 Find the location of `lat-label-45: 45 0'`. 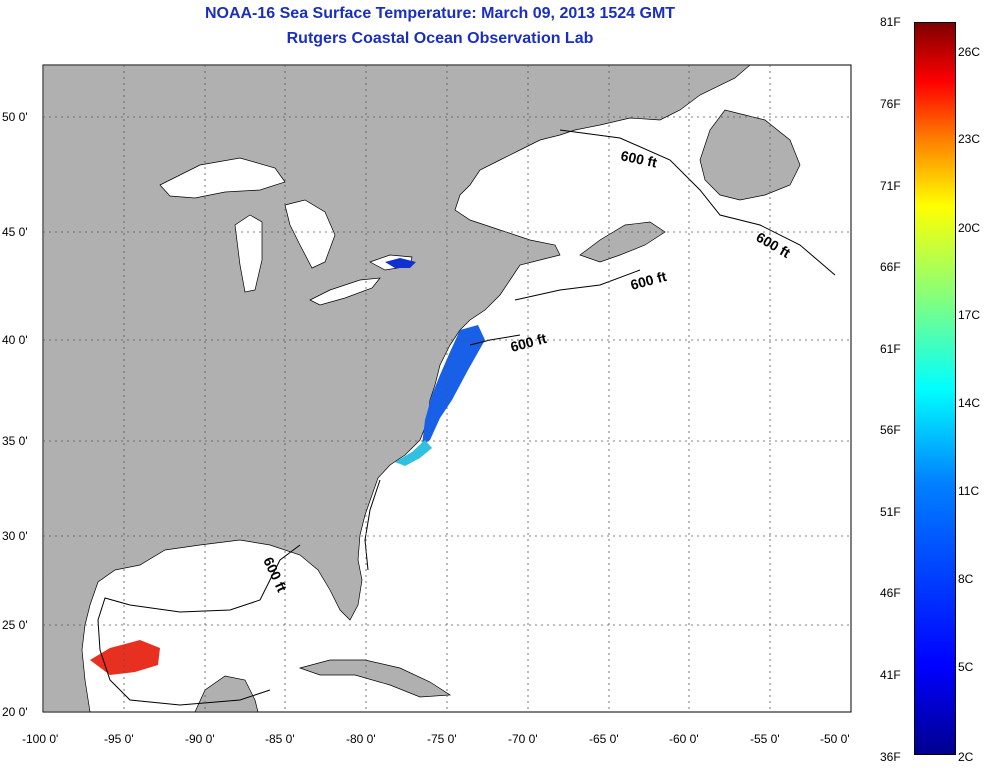

lat-label-45: 45 0' is located at coordinates (15, 232).